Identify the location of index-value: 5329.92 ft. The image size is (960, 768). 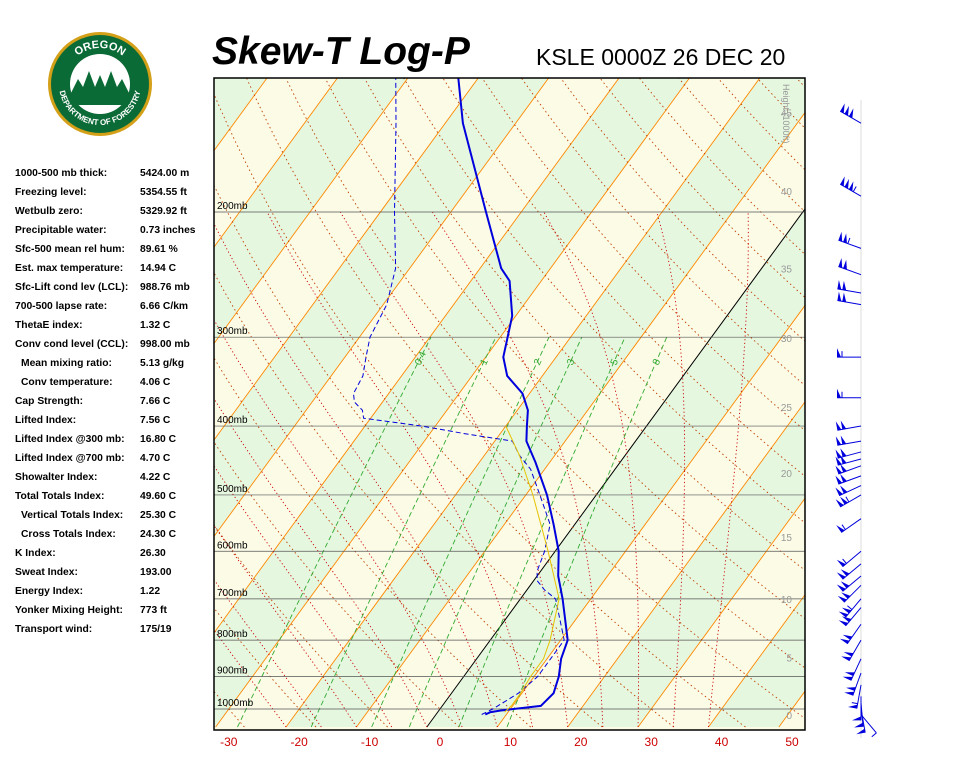
(163, 211).